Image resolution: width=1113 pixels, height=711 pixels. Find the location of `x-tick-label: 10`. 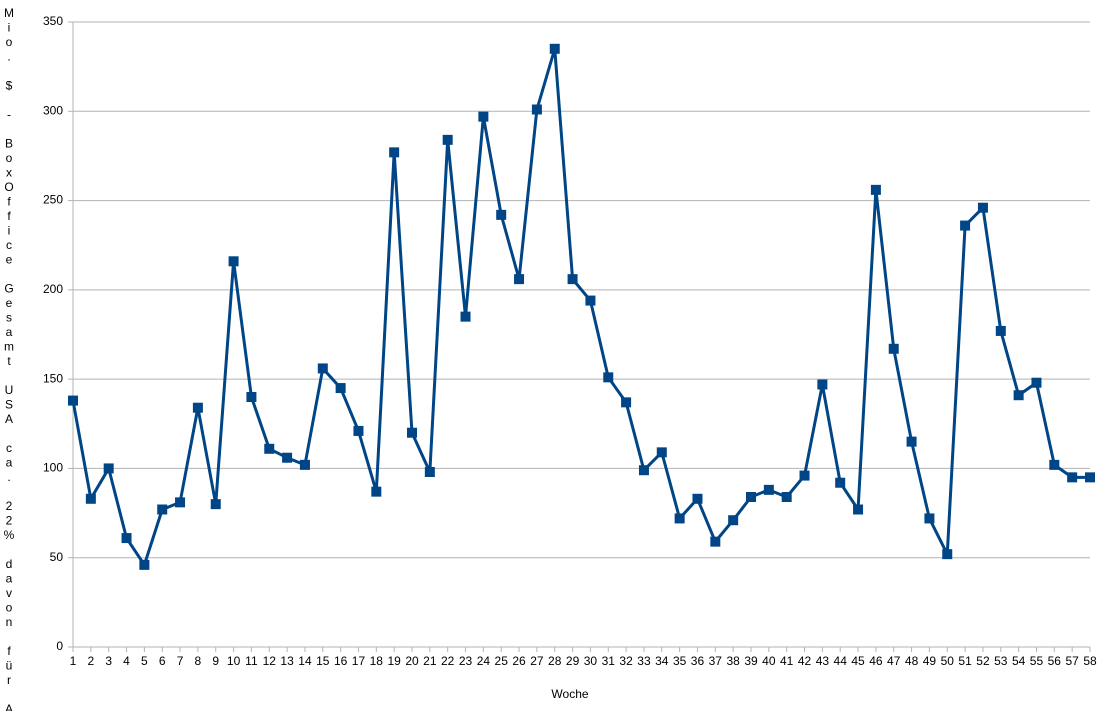

x-tick-label: 10 is located at coordinates (234, 661).